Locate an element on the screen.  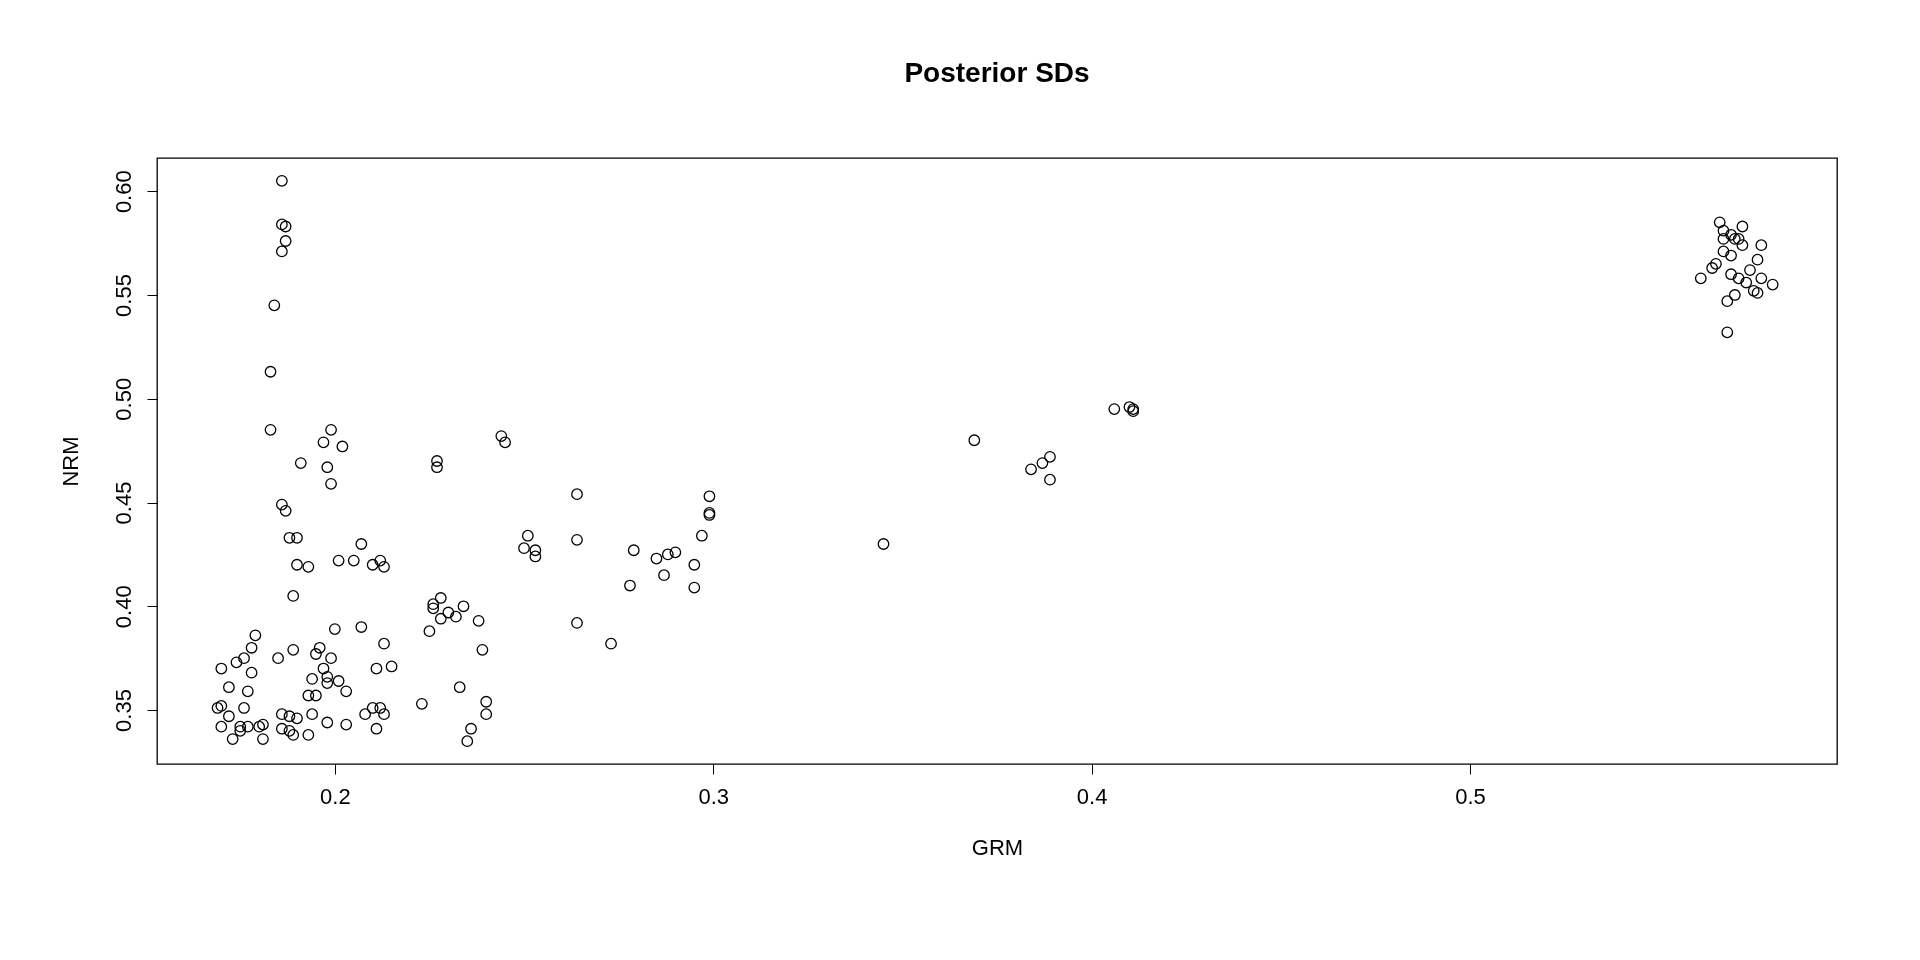
y-tick-label: 0.40 is located at coordinates (123, 607).